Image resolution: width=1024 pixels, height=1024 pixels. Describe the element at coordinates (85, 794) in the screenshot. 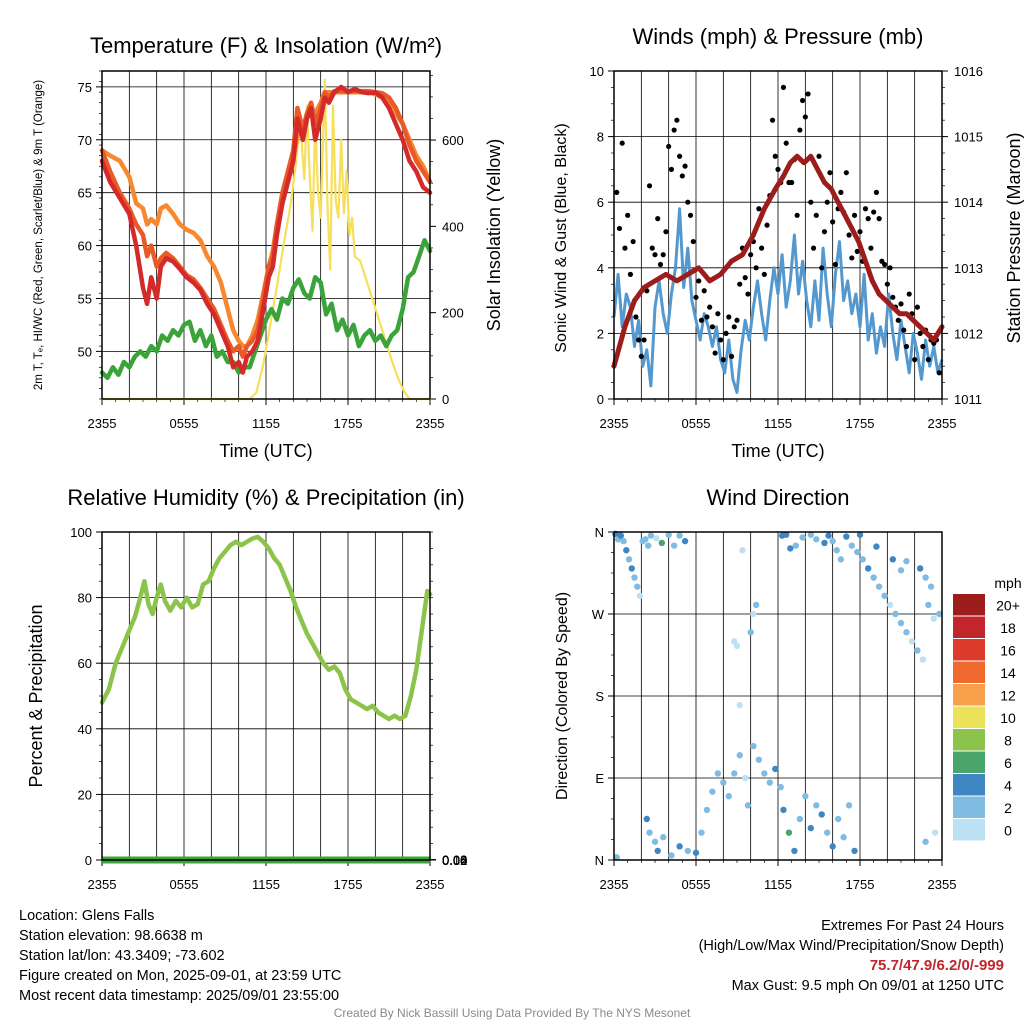

I see `ytick-label-2-1: 20` at that location.